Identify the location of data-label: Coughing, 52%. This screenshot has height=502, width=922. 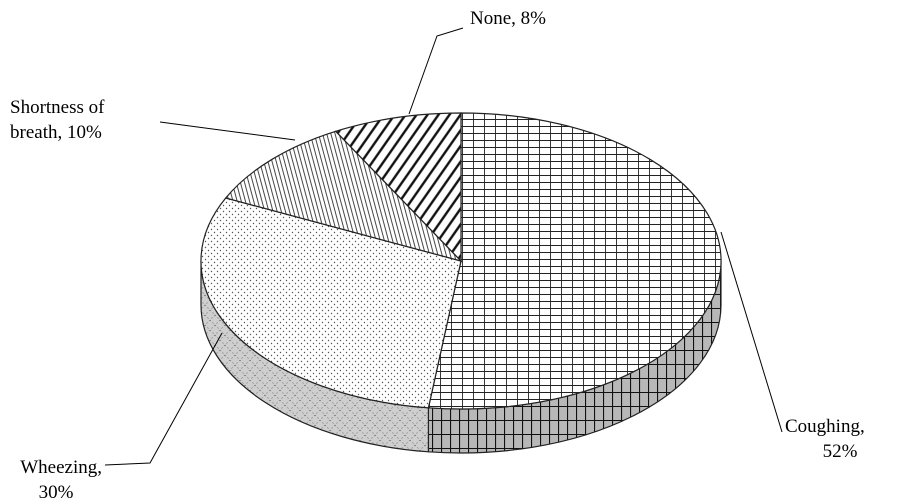
(825, 439).